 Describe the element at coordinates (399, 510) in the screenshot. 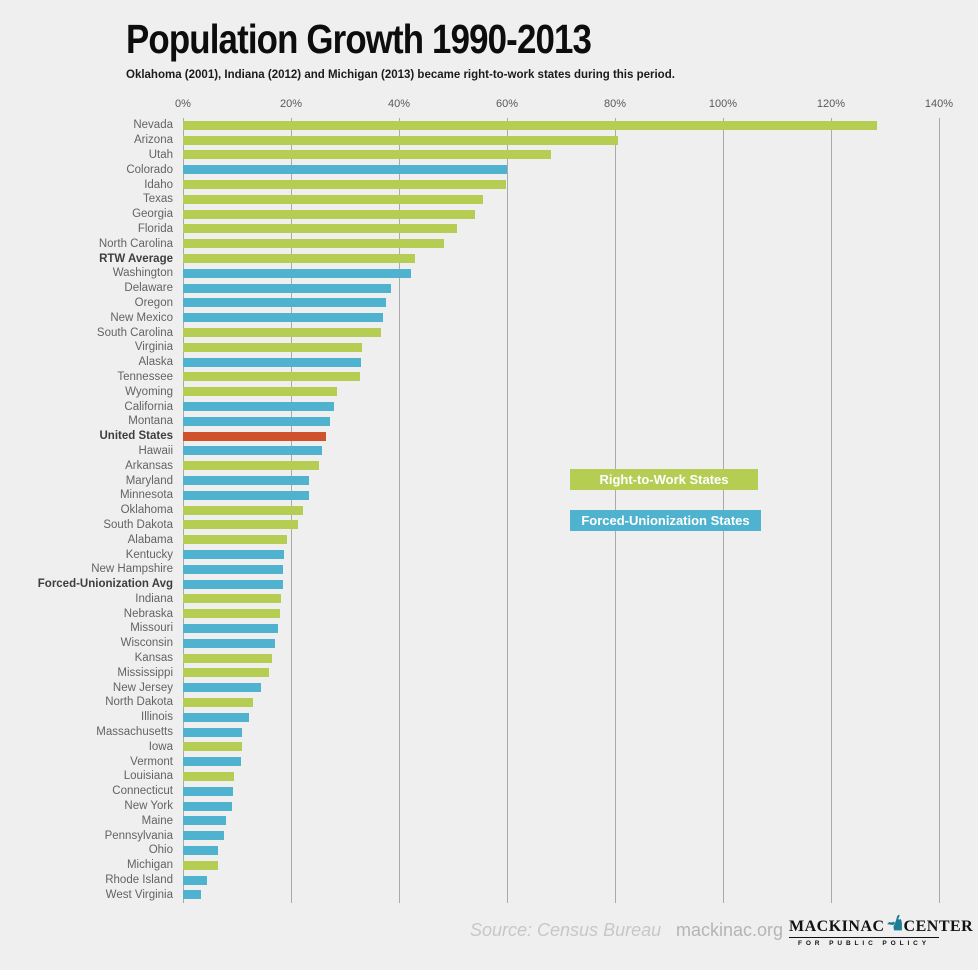

I see `gridline` at that location.